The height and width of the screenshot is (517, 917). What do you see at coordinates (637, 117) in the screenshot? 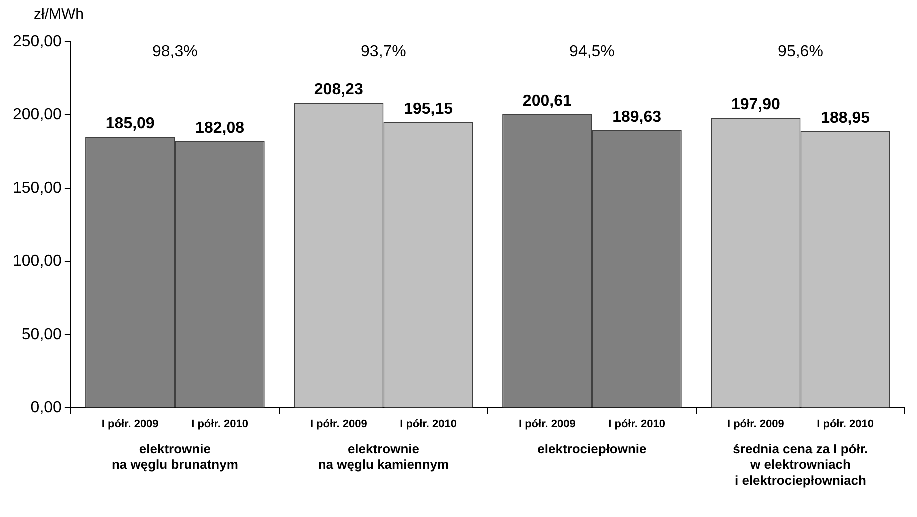
I see `data-label: 189,63` at bounding box center [637, 117].